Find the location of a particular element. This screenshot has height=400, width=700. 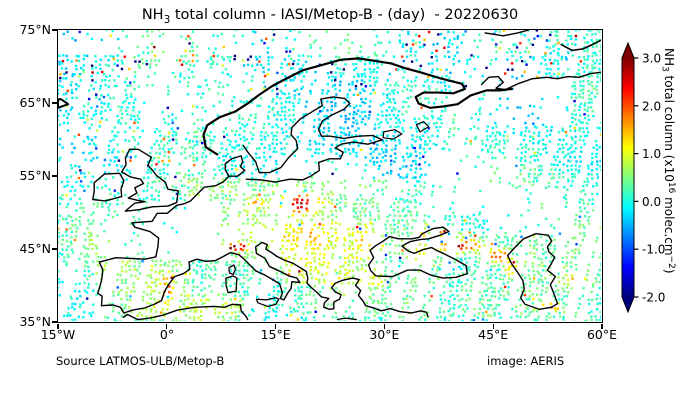

y-tick-label: 75°N is located at coordinates (35, 29).